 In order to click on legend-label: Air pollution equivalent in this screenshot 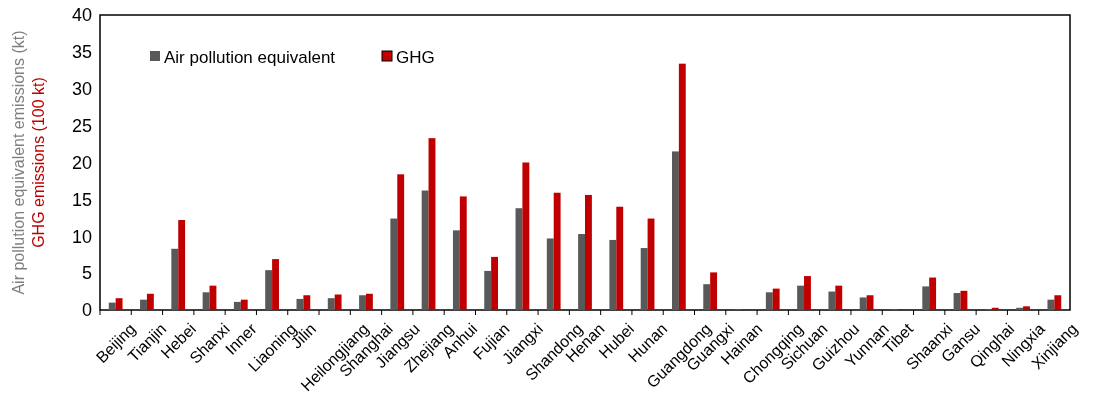, I will do `click(250, 58)`.